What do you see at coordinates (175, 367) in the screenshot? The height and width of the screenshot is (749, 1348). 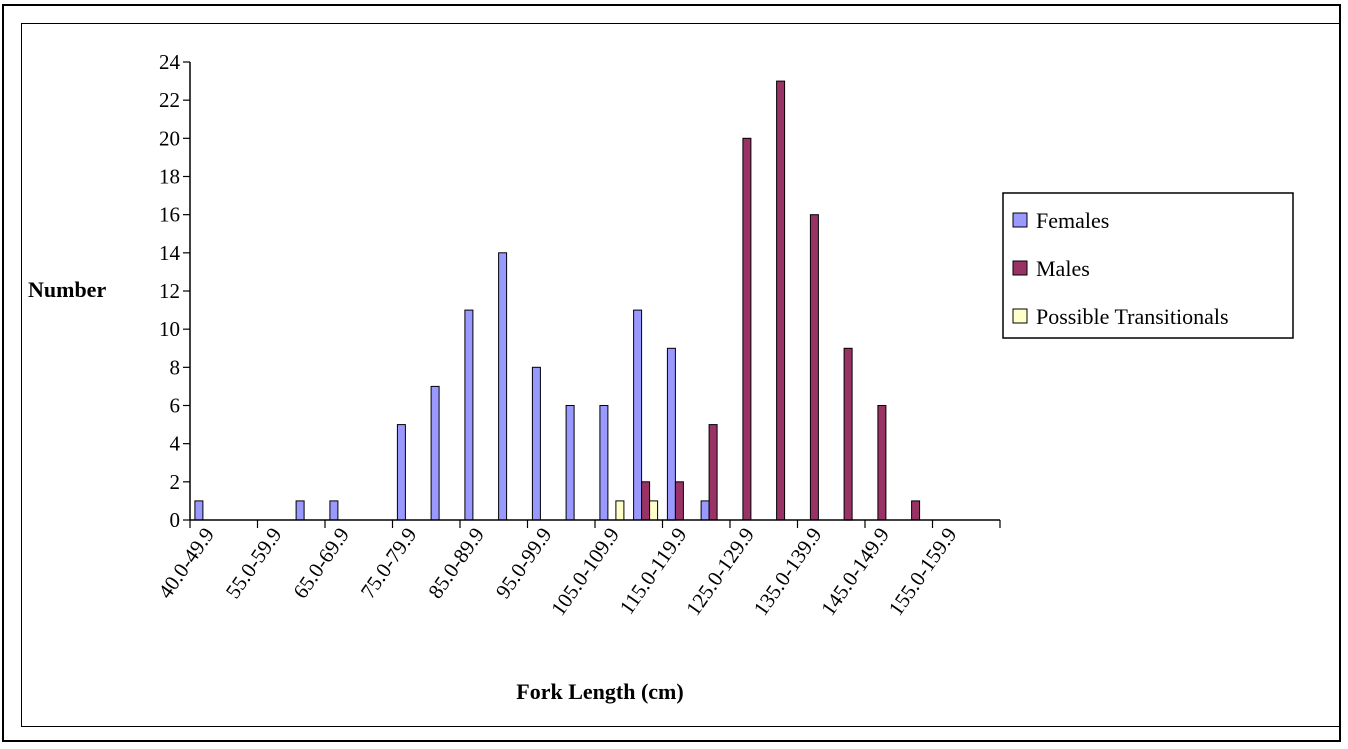 I see `y-tick-label: 8` at bounding box center [175, 367].